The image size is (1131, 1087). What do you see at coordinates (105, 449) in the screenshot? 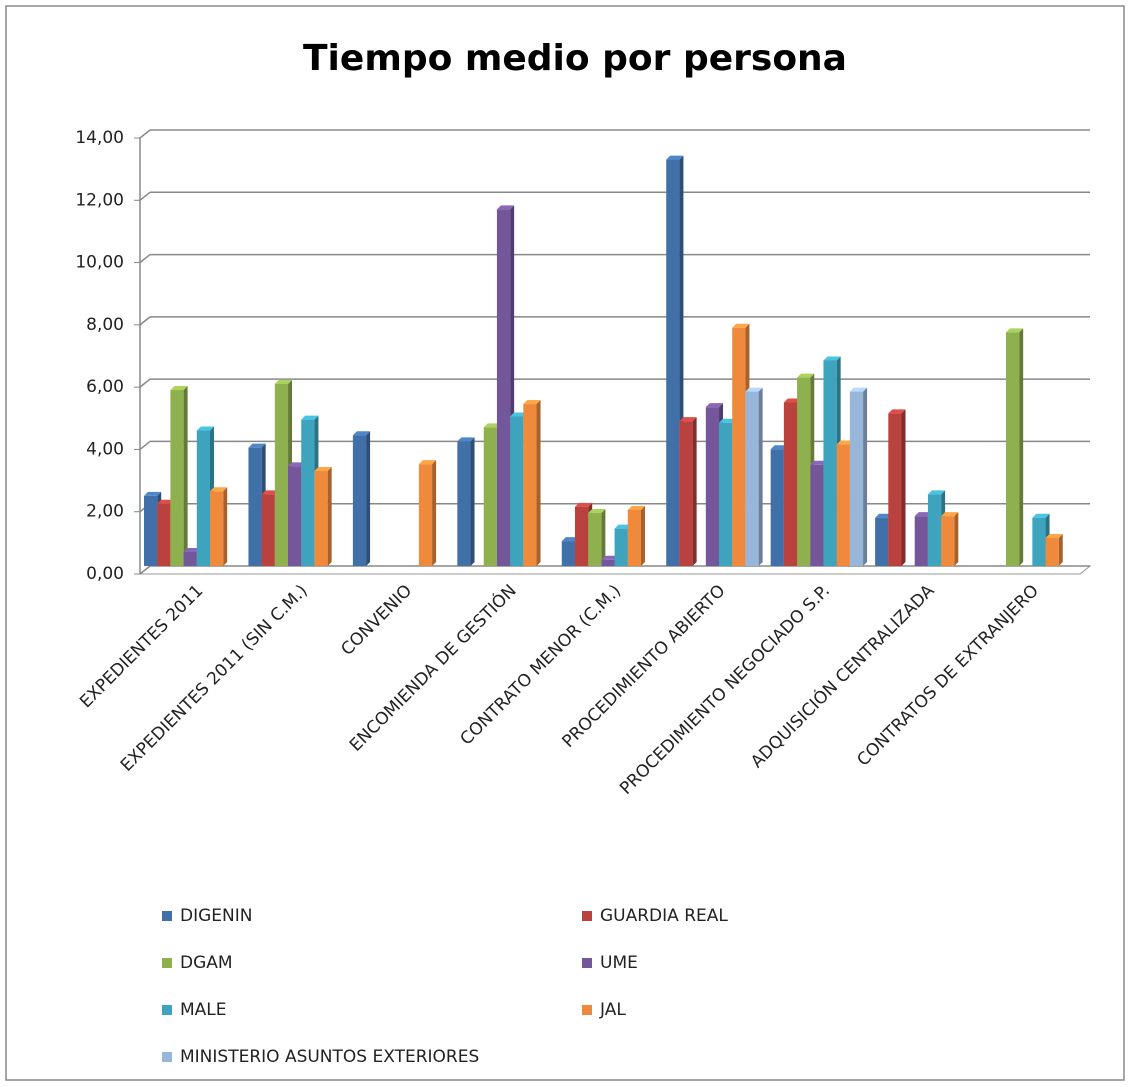
I see `y-tick-label: 4,00` at bounding box center [105, 449].